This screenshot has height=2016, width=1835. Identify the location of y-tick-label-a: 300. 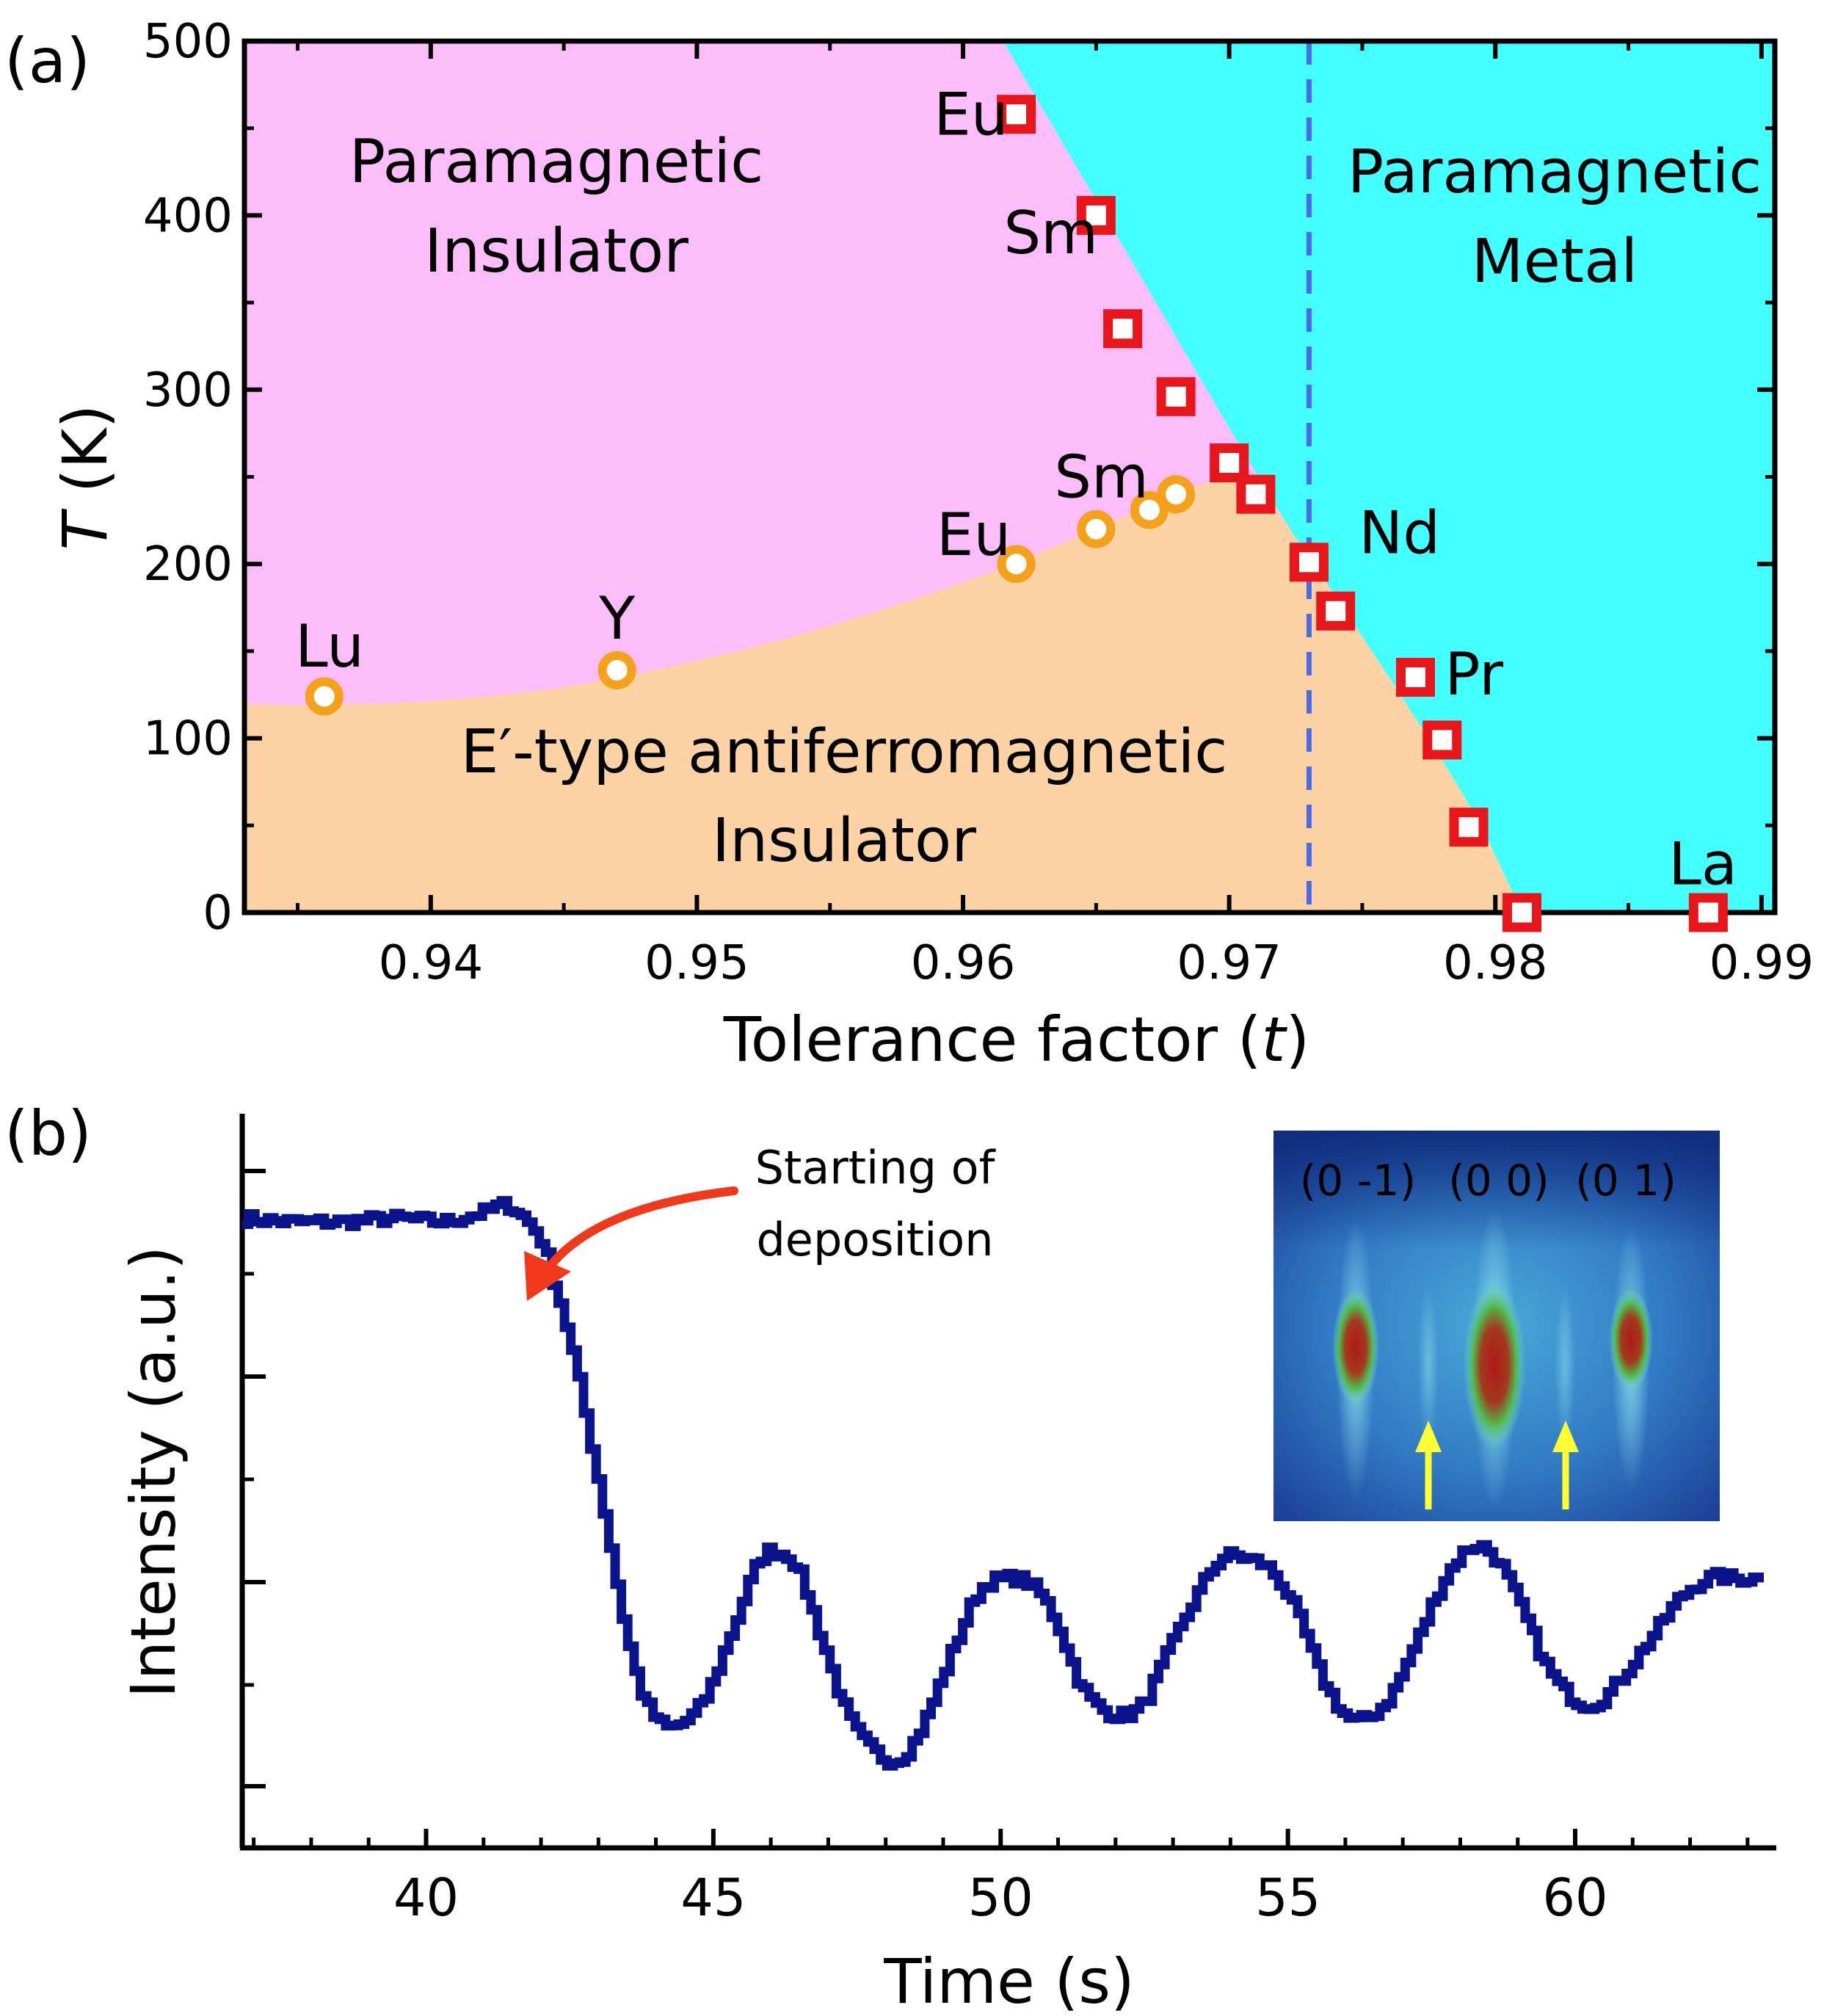
(188, 391).